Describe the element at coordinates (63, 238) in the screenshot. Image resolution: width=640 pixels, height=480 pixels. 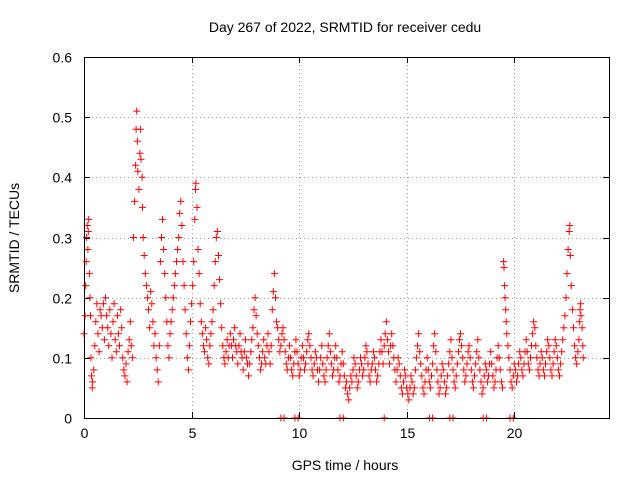
I see `y-axis-tick-labels: 0 0.1 0.2 0.3 0.4 0.5 0.6` at that location.